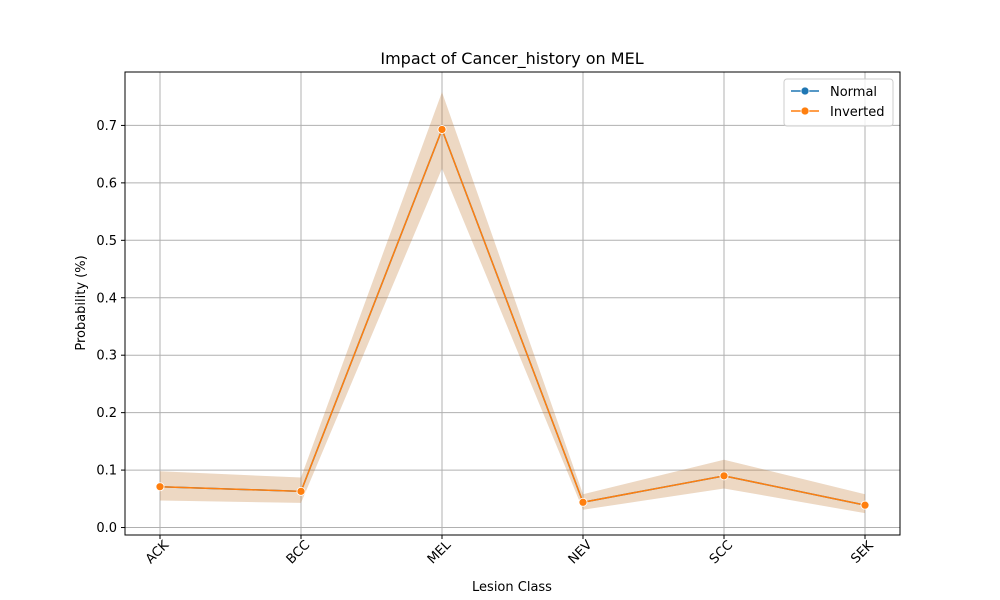 The width and height of the screenshot is (1000, 600). What do you see at coordinates (110, 327) in the screenshot?
I see `y-axis-ticks: 0.0 0.1 0.2 0.3 0.4 0.5 0.6 0.7` at bounding box center [110, 327].